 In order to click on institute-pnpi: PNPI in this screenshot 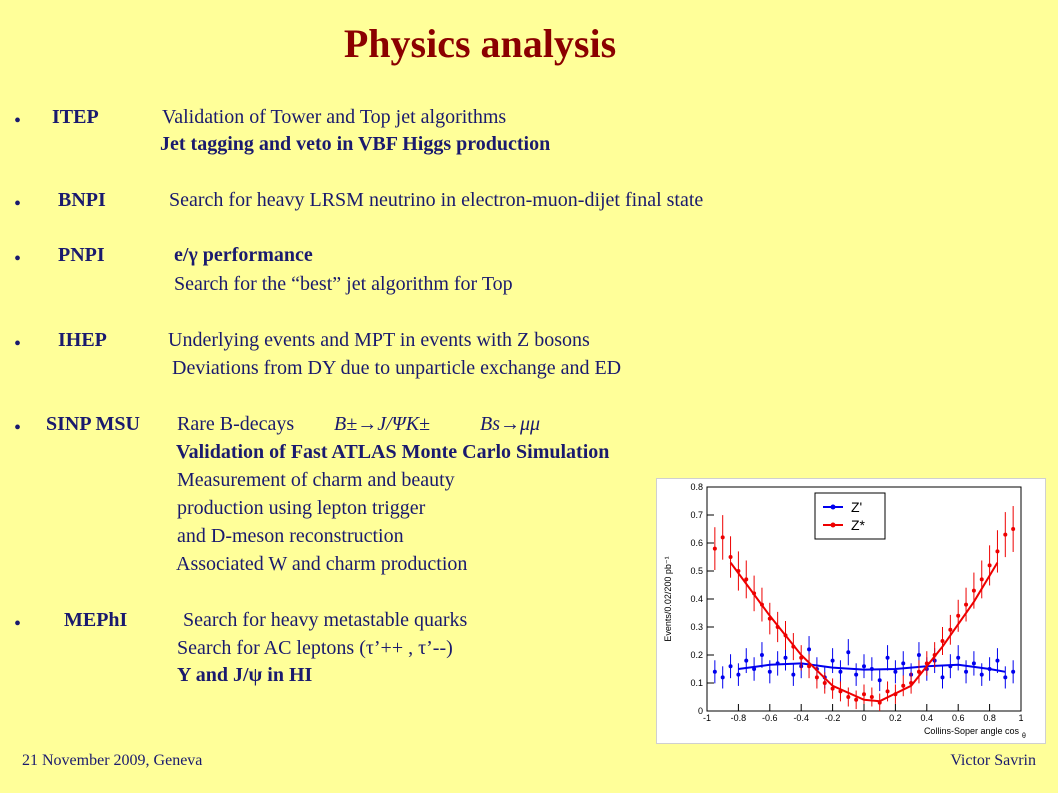, I will do `click(81, 255)`.